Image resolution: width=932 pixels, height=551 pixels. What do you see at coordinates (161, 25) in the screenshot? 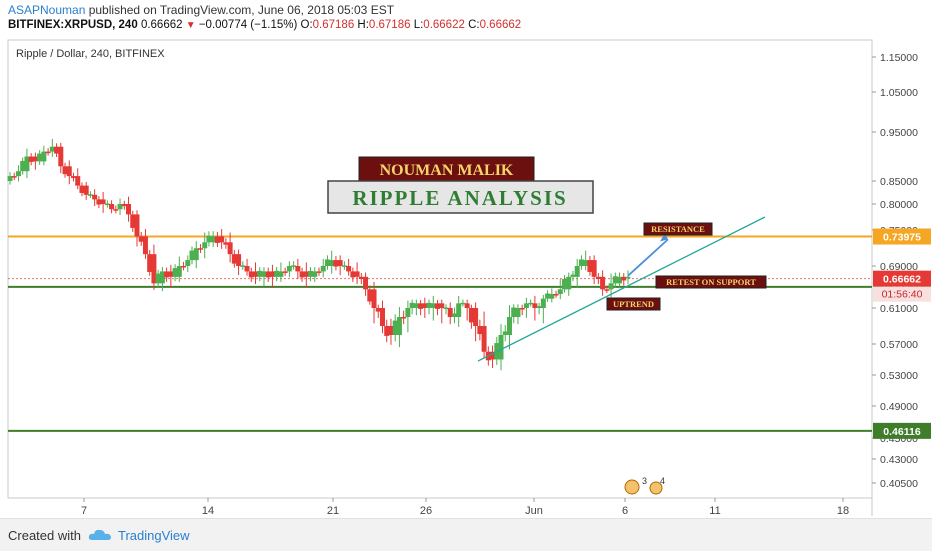
I see `last-price: 0.66662` at bounding box center [161, 25].